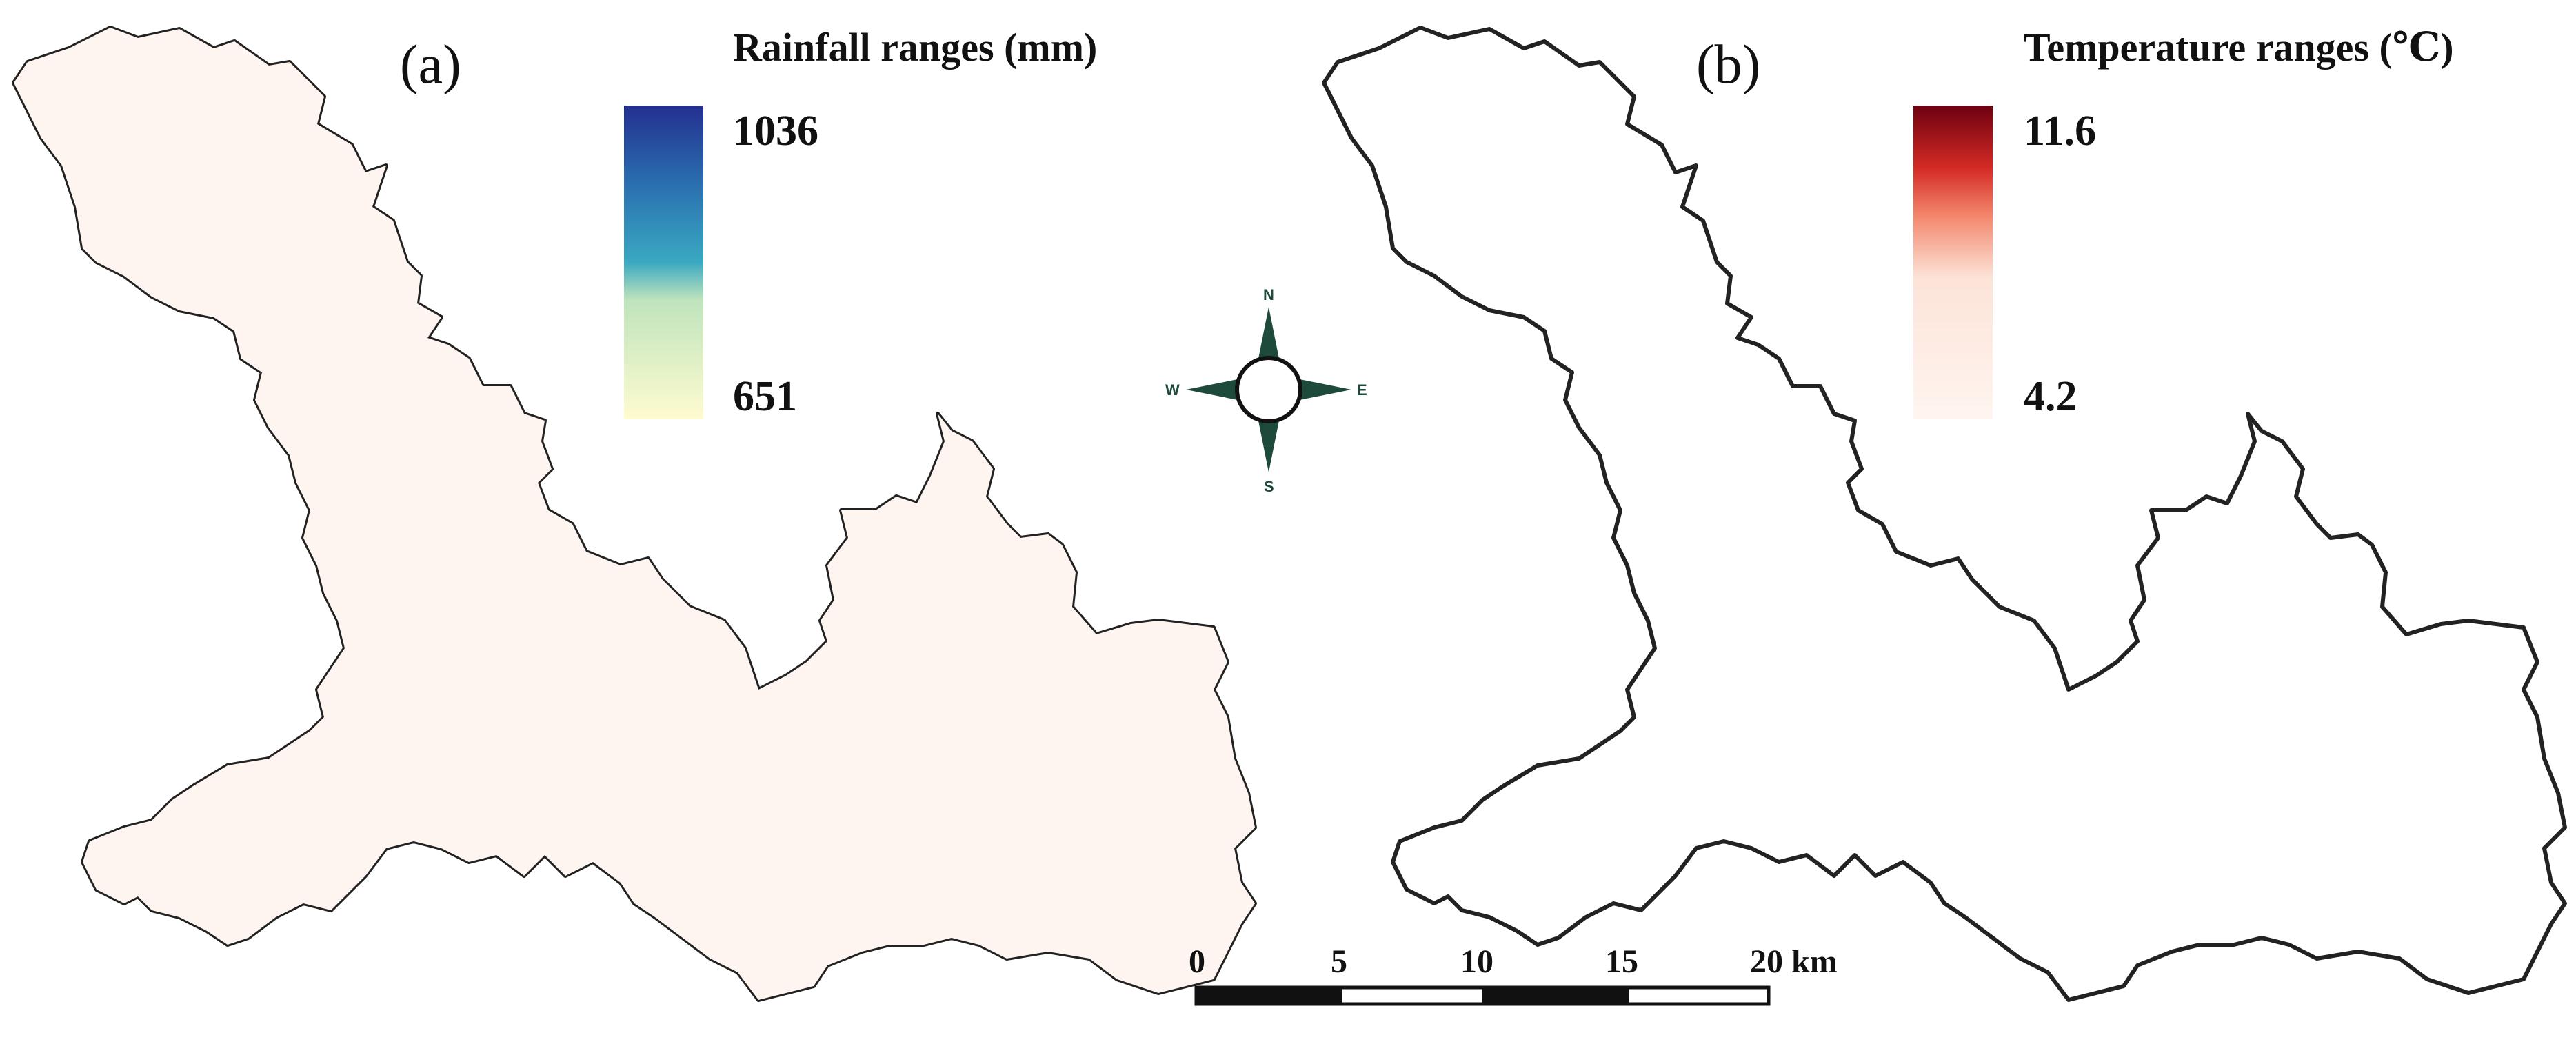 The width and height of the screenshot is (2576, 1053). I want to click on compass-west-point, so click(1213, 390).